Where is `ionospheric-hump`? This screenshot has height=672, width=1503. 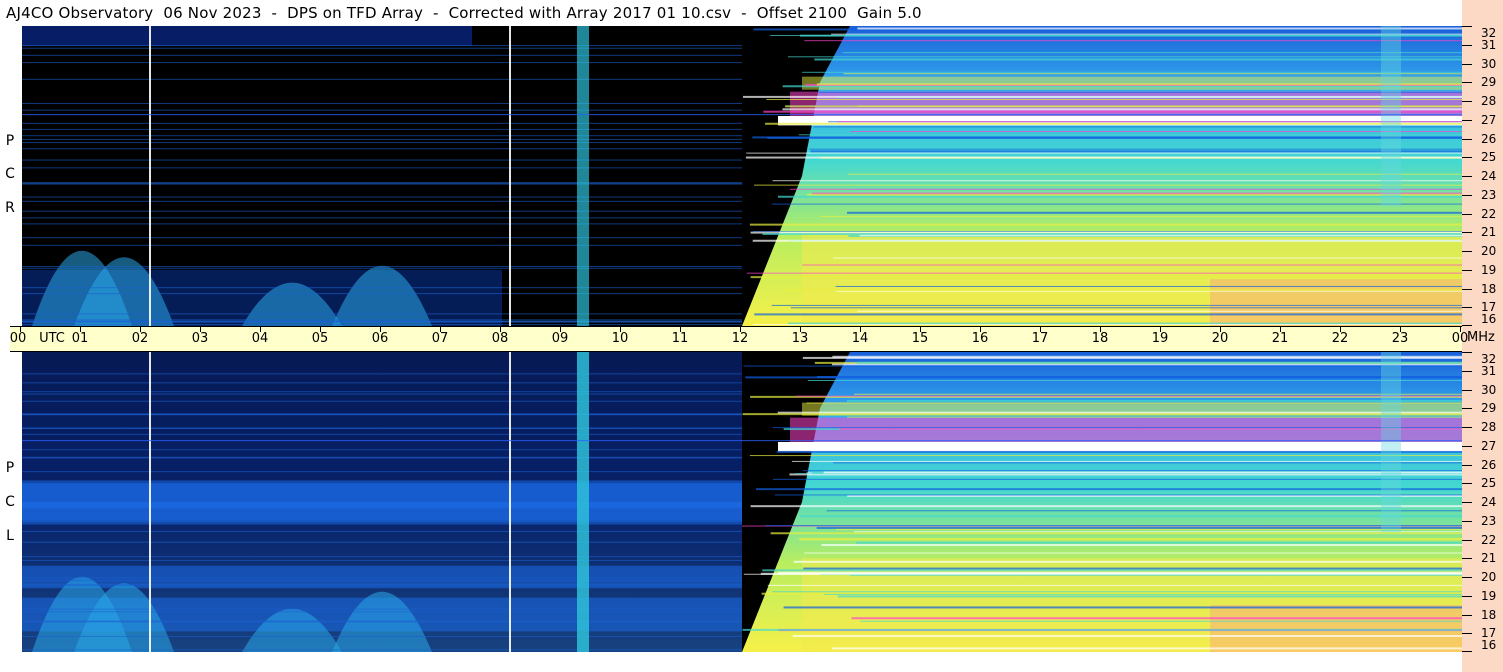 ionospheric-hump is located at coordinates (382, 295).